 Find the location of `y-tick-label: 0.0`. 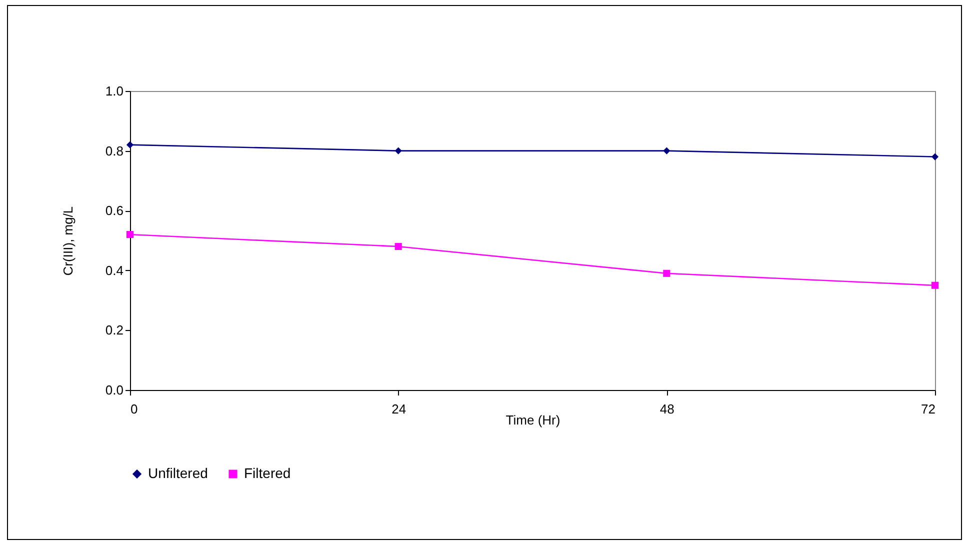

y-tick-label: 0.0 is located at coordinates (114, 390).